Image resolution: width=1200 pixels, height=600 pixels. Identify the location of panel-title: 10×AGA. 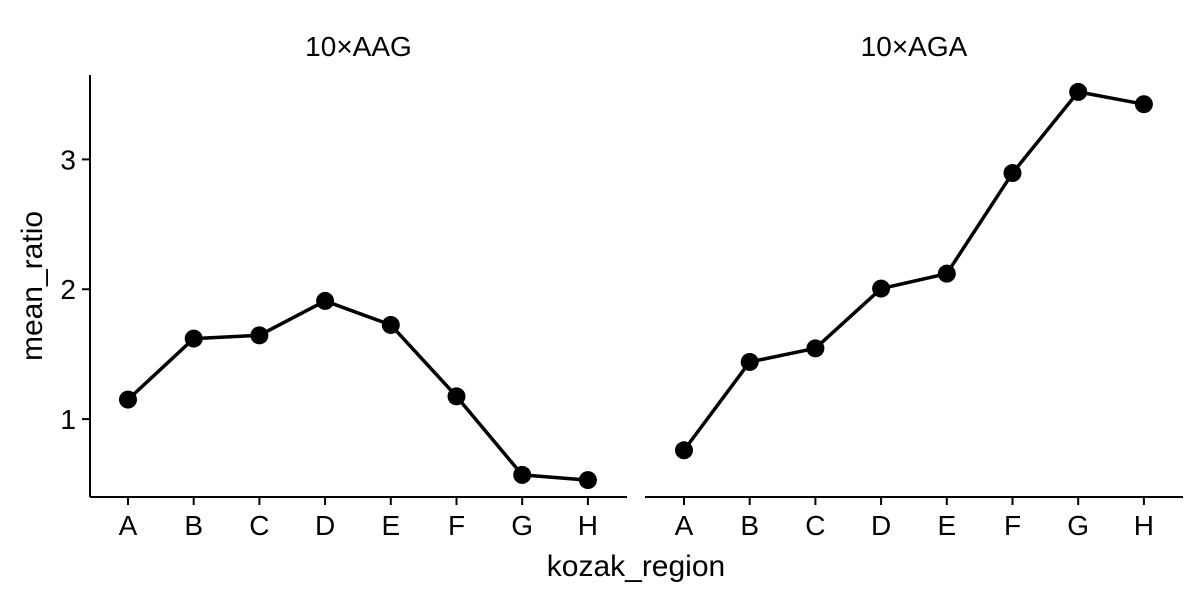
(914, 46).